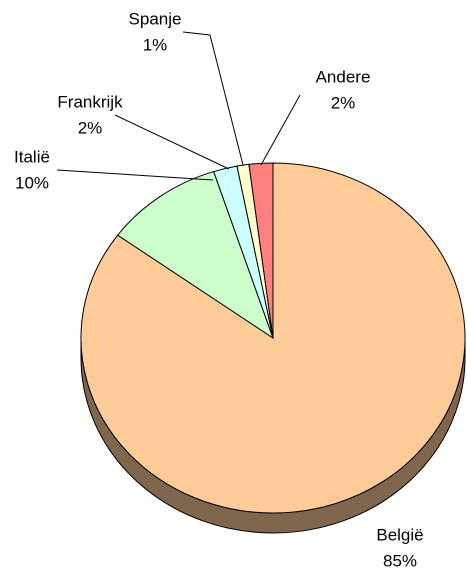 Image resolution: width=467 pixels, height=575 pixels. What do you see at coordinates (400, 560) in the screenshot?
I see `data-label-value: 85%` at bounding box center [400, 560].